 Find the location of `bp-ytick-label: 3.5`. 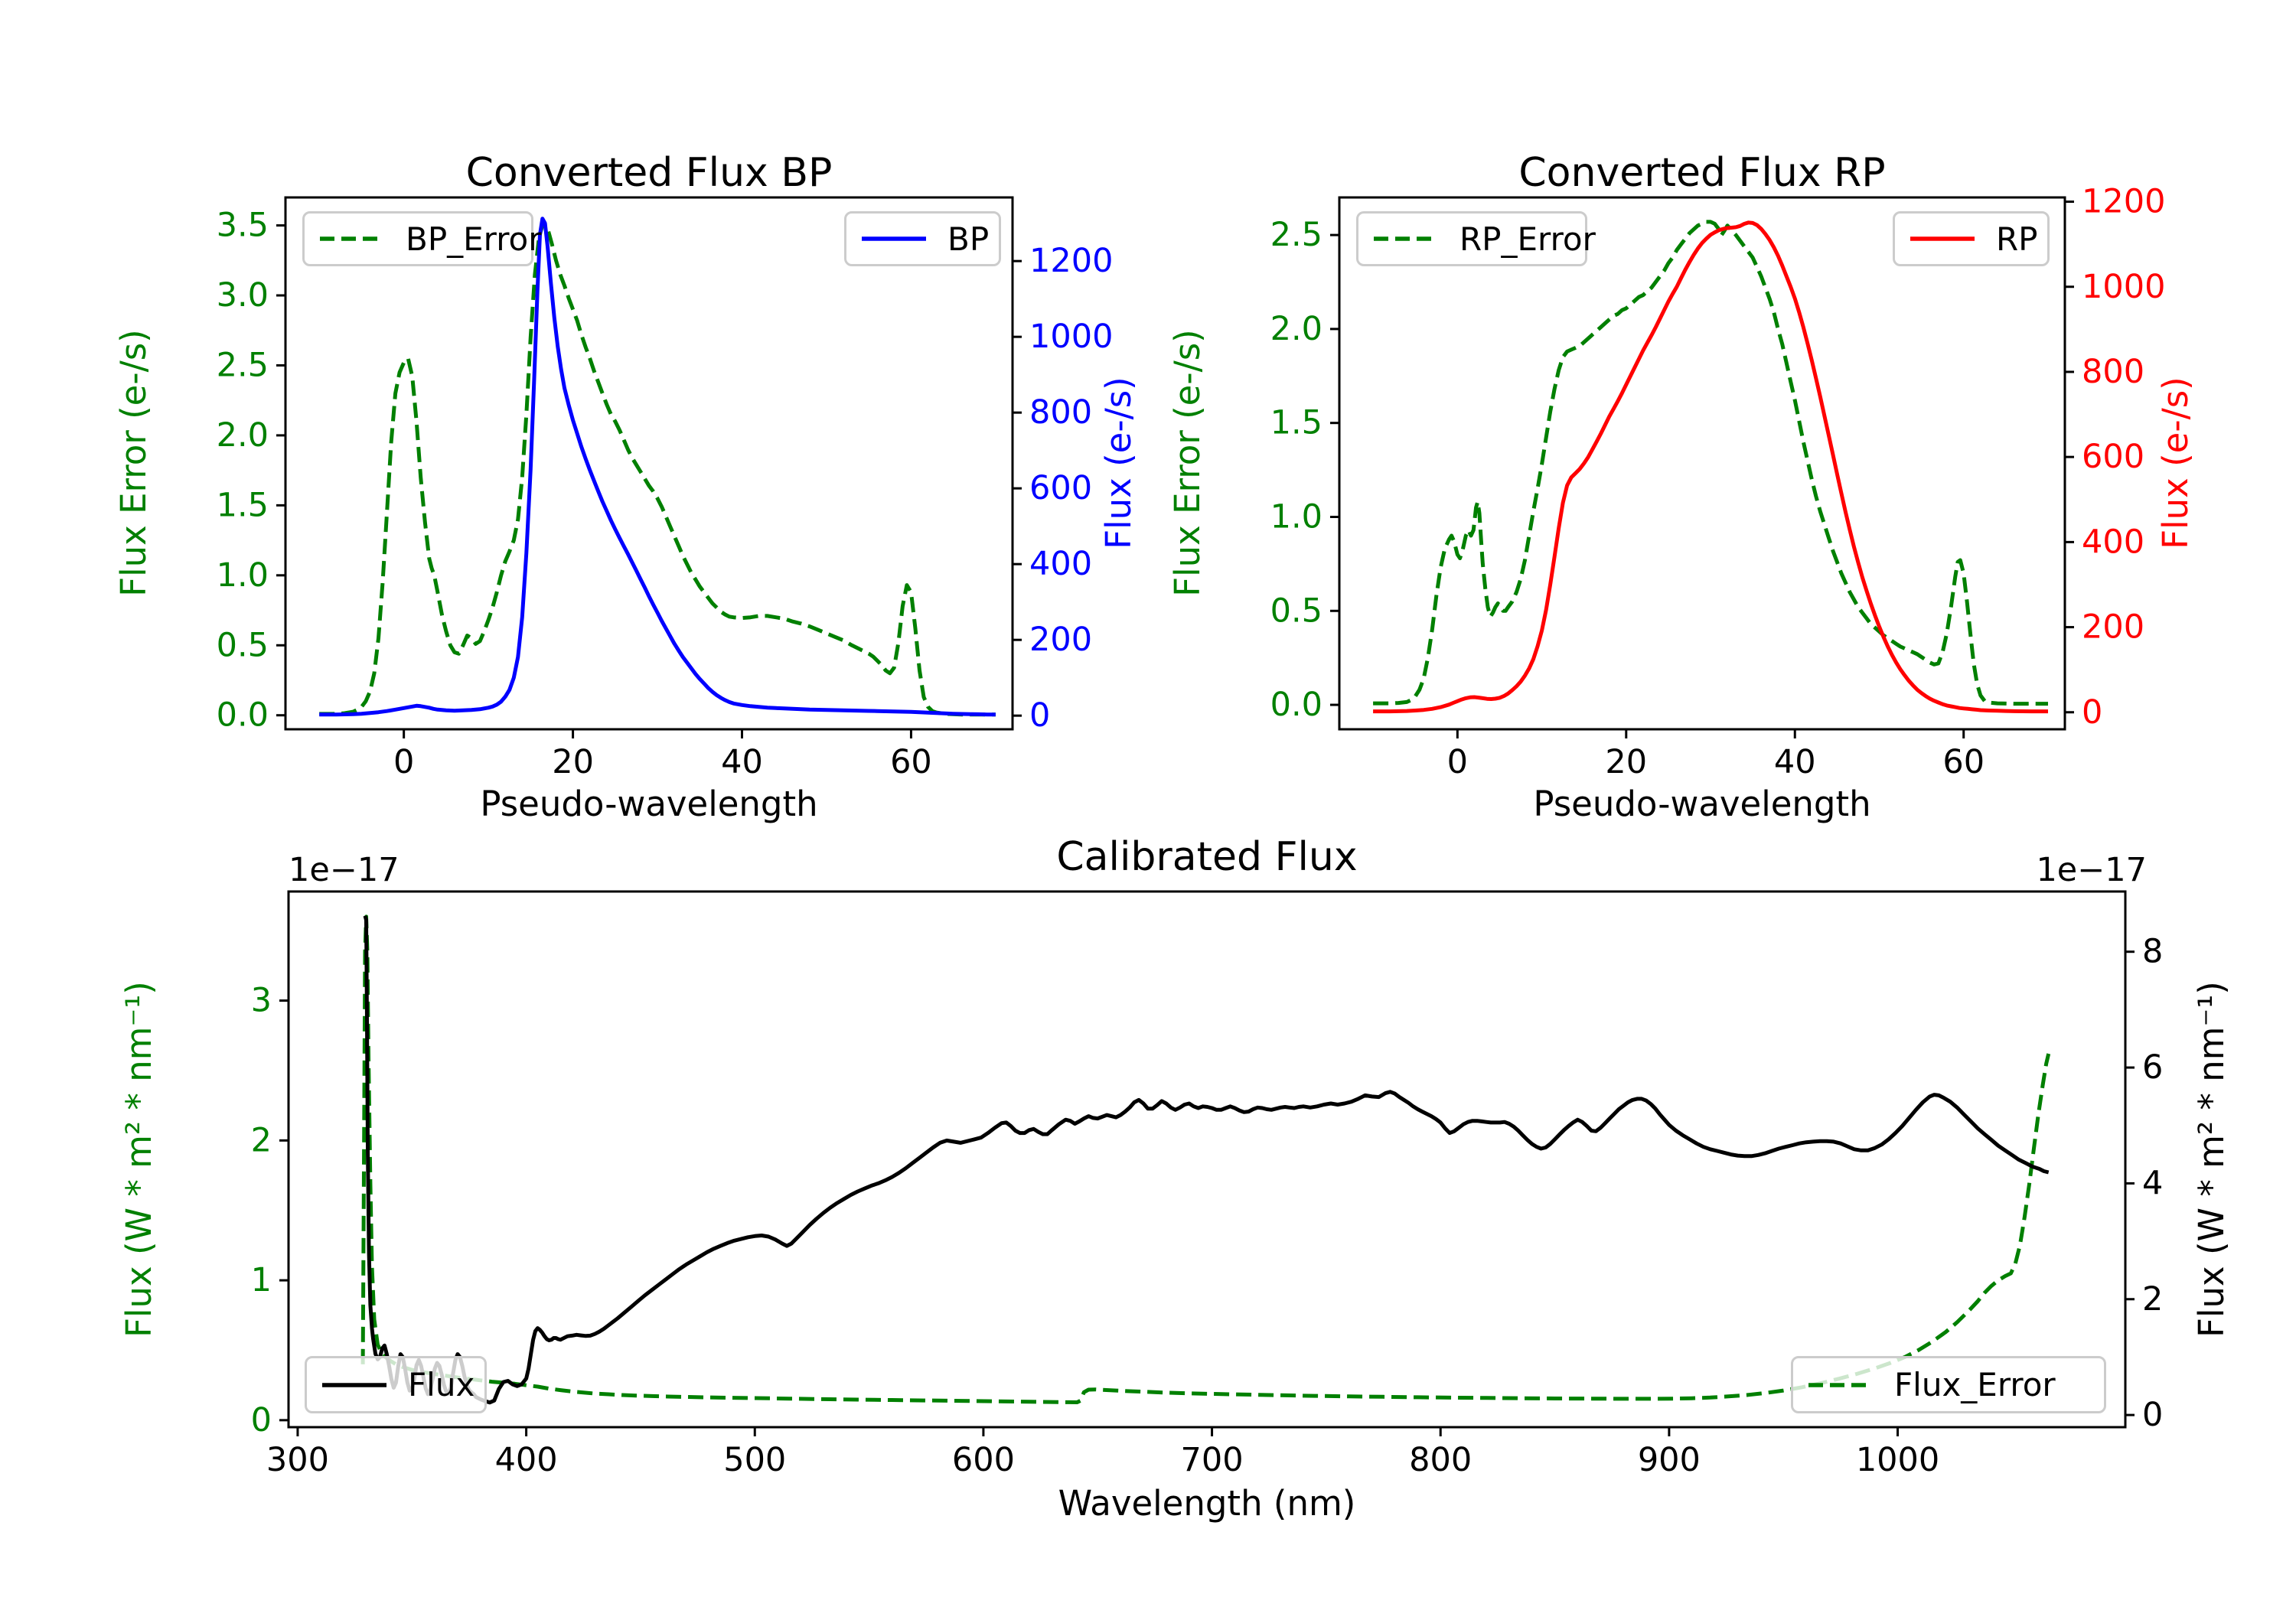

bp-ytick-label: 3.5 is located at coordinates (243, 226).